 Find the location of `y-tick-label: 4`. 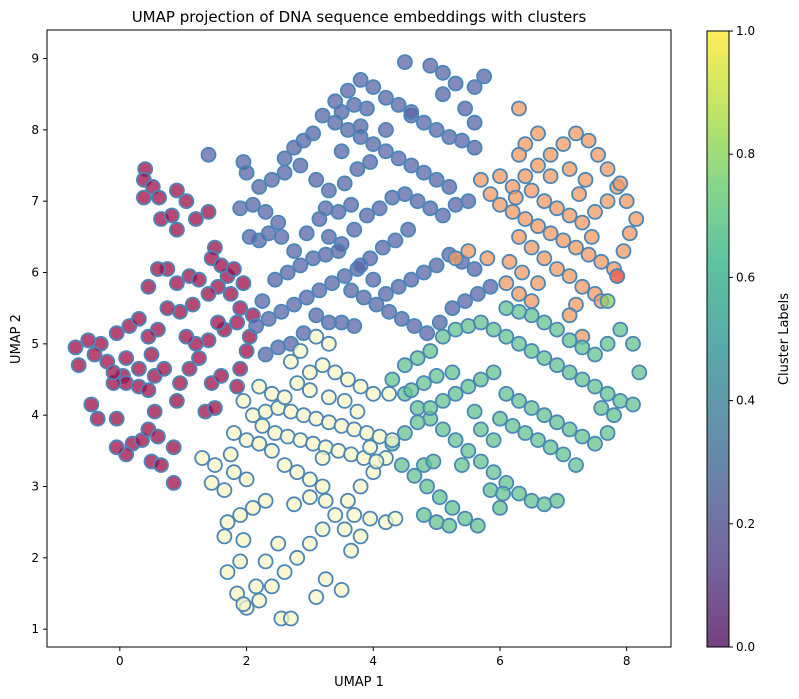

y-tick-label: 4 is located at coordinates (35, 415).